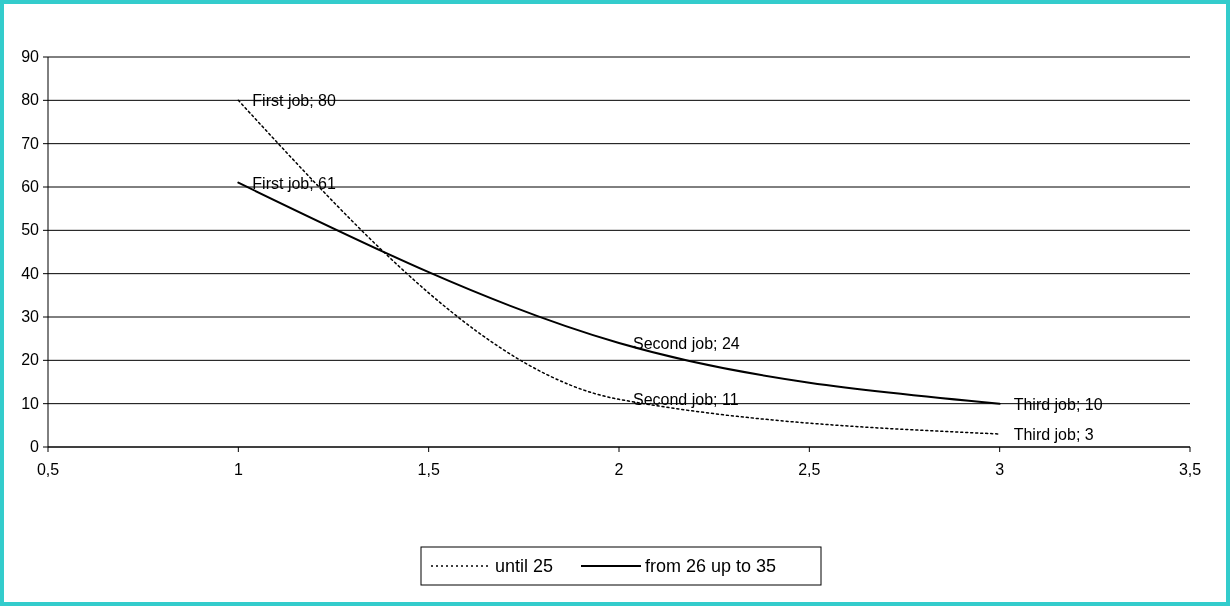  What do you see at coordinates (809, 469) in the screenshot?
I see `x-tick-label: 2,5` at bounding box center [809, 469].